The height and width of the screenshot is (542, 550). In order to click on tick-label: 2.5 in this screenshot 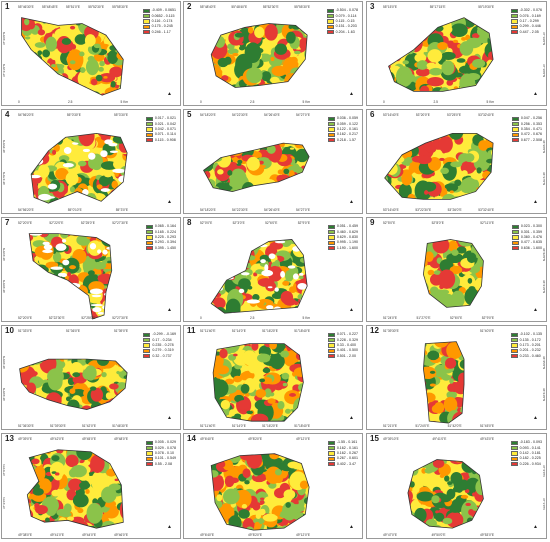, I will do `click(70, 102)`.